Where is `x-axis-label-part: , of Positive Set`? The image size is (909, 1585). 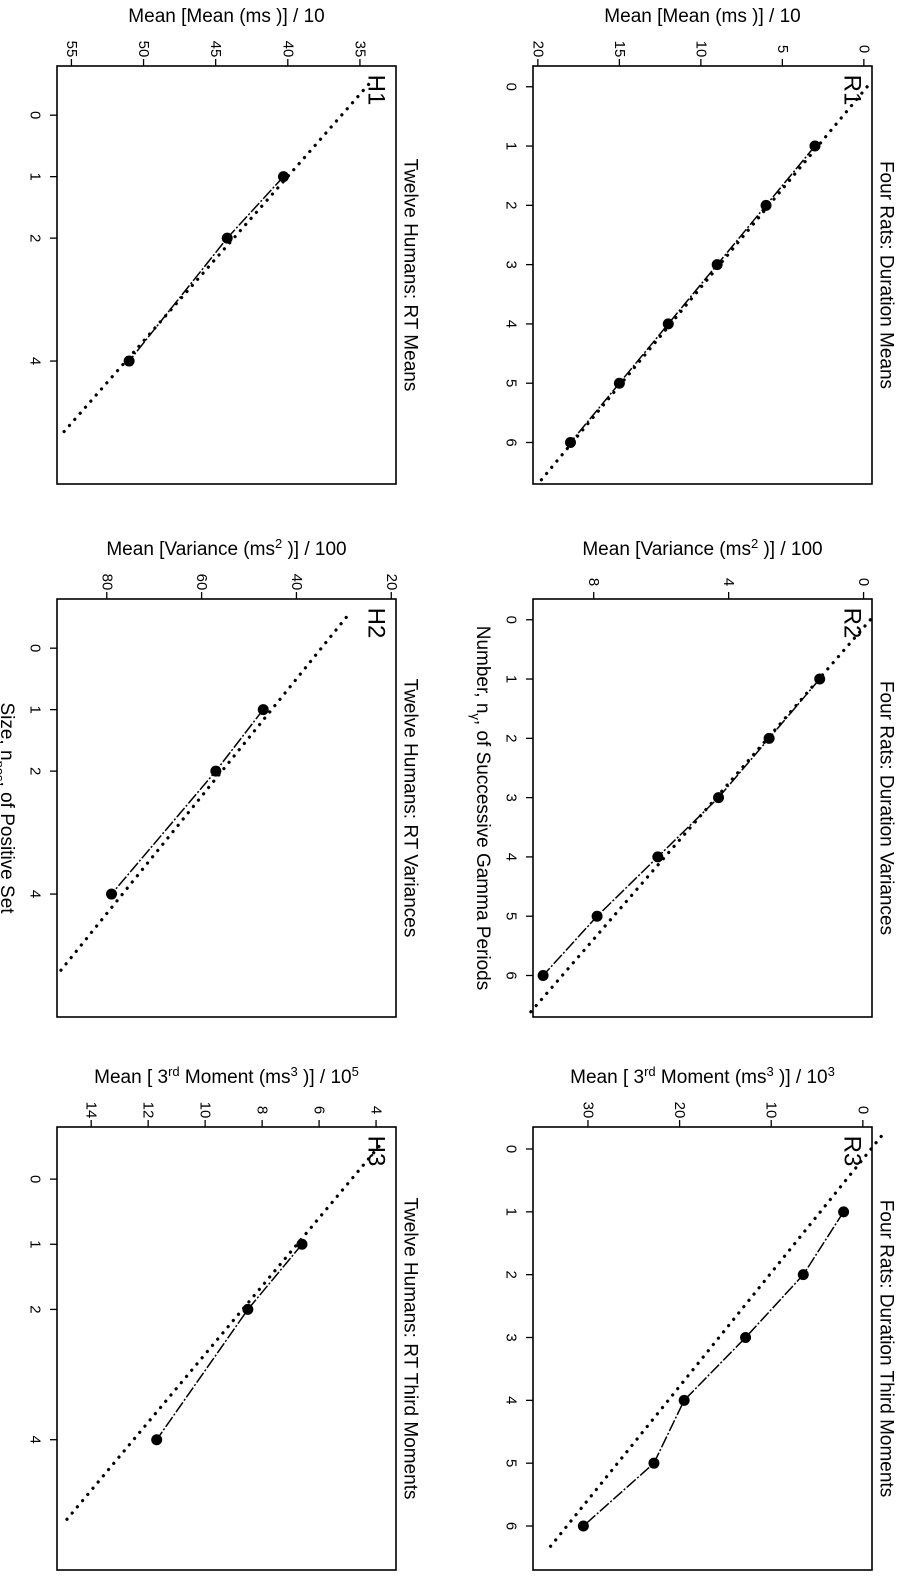 x-axis-label-part: , of Positive Set is located at coordinates (9, 848).